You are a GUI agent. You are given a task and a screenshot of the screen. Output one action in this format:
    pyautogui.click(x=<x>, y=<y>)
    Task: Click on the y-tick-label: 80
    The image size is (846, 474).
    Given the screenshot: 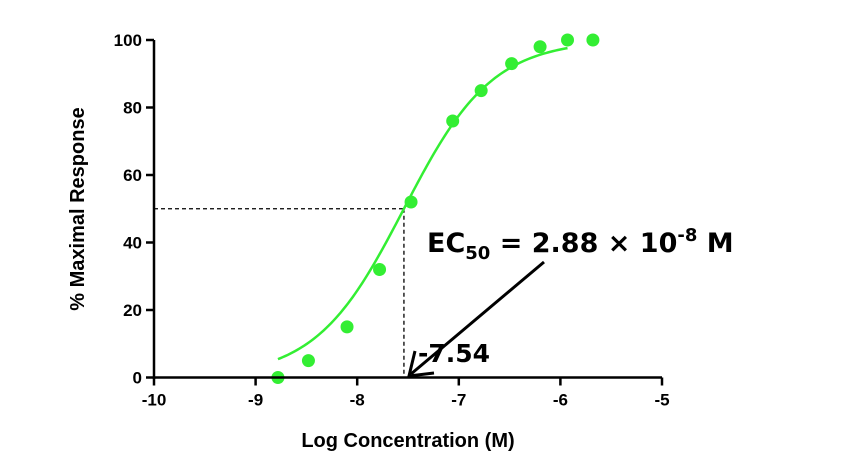 What is the action you would take?
    pyautogui.click(x=132, y=108)
    